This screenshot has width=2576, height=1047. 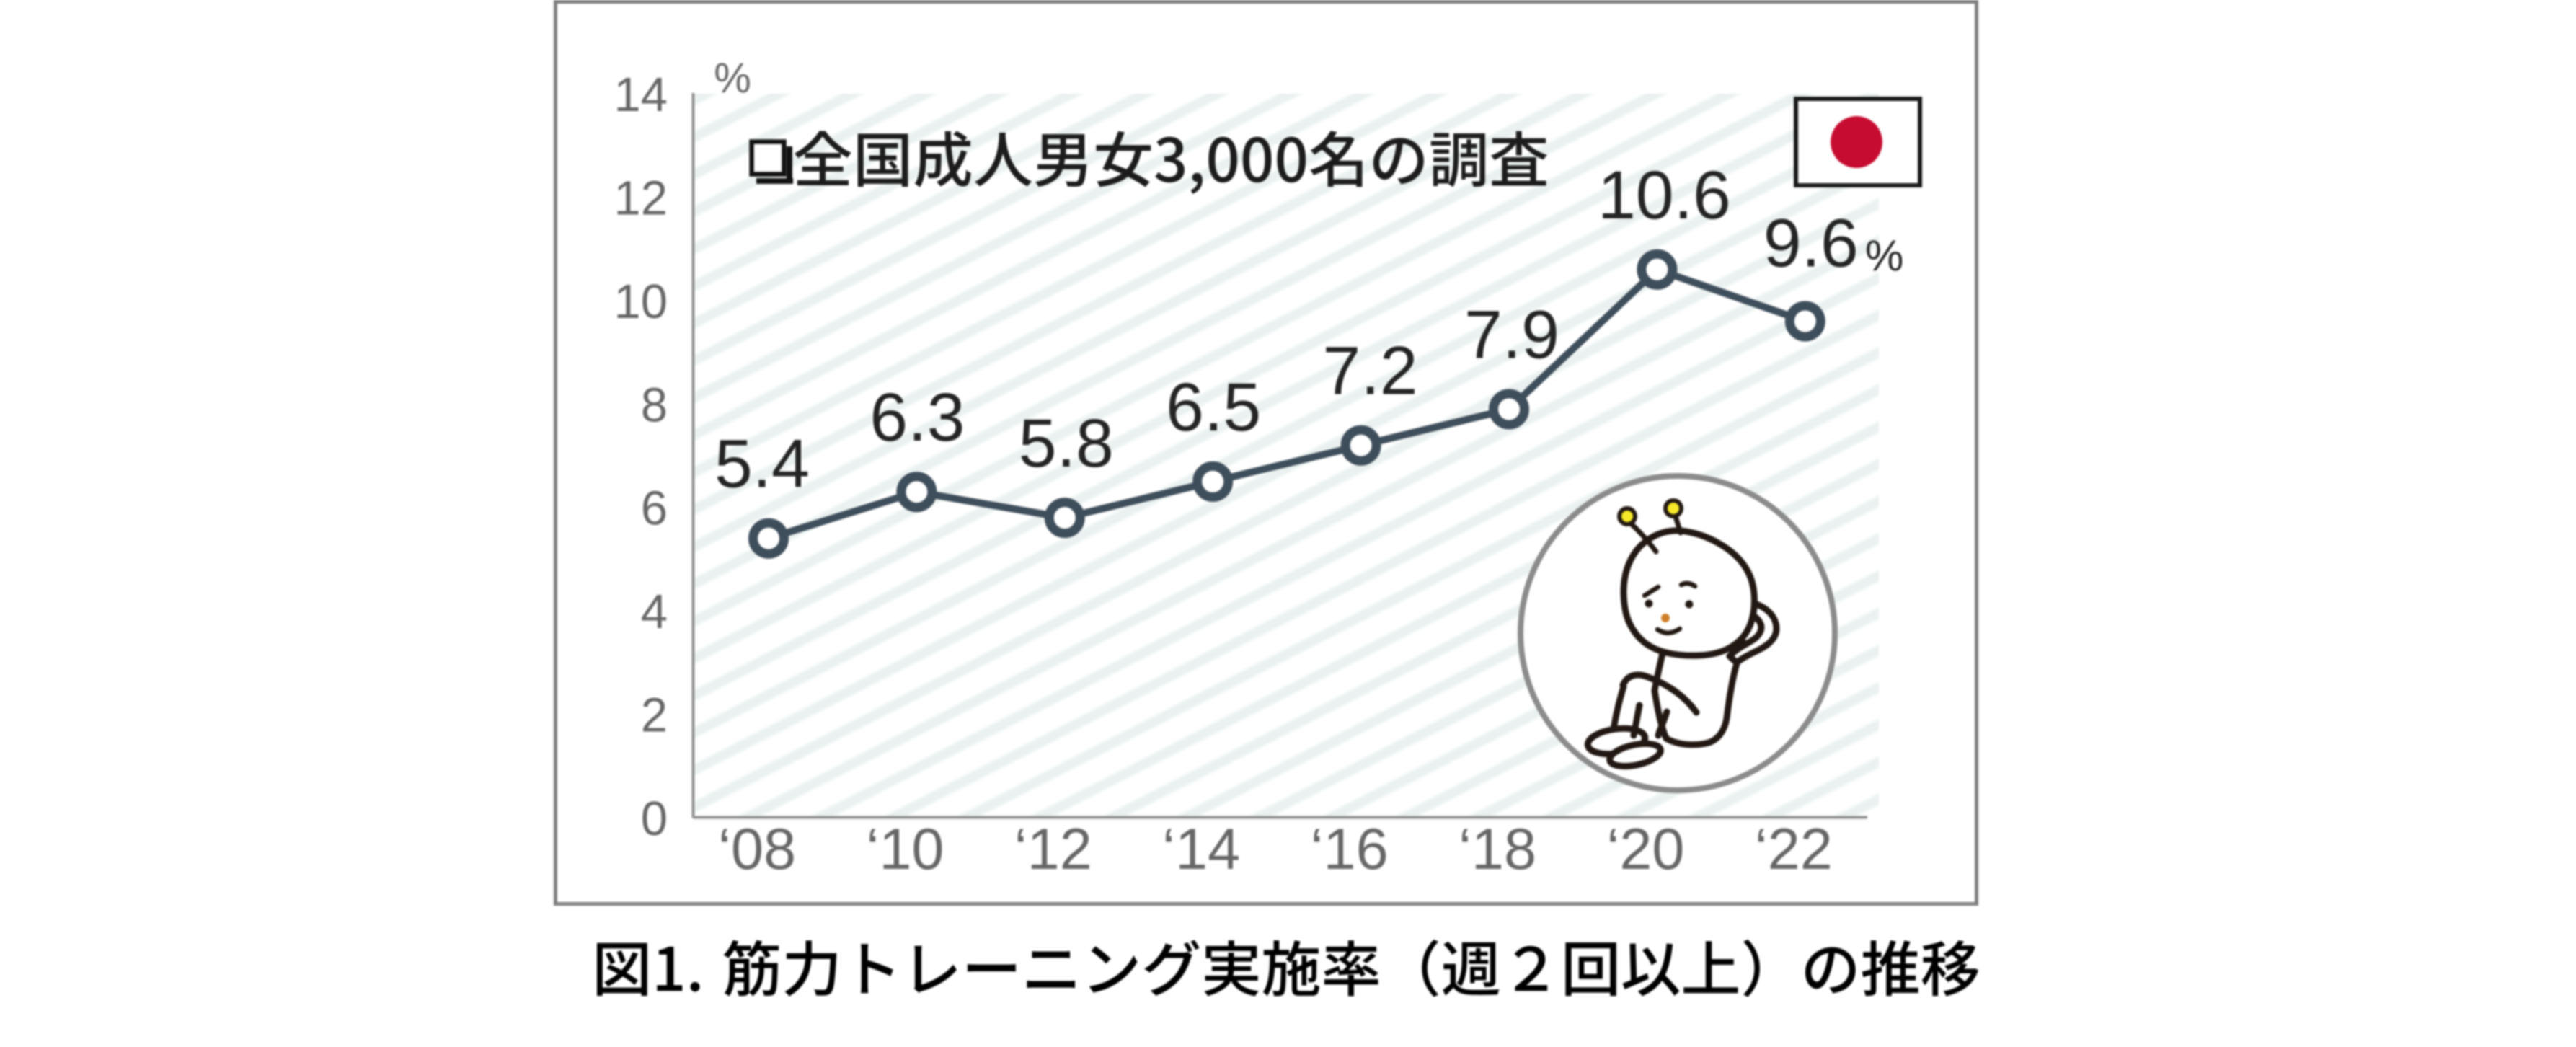 What do you see at coordinates (1497, 849) in the screenshot?
I see `svg-text: ‘18` at bounding box center [1497, 849].